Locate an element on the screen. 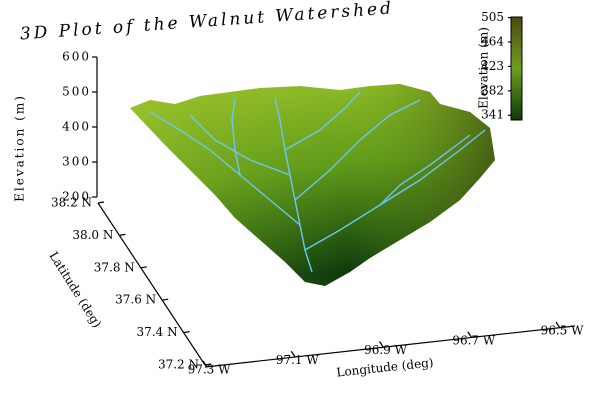  colorbar-tick-label: 464 is located at coordinates (492, 42).